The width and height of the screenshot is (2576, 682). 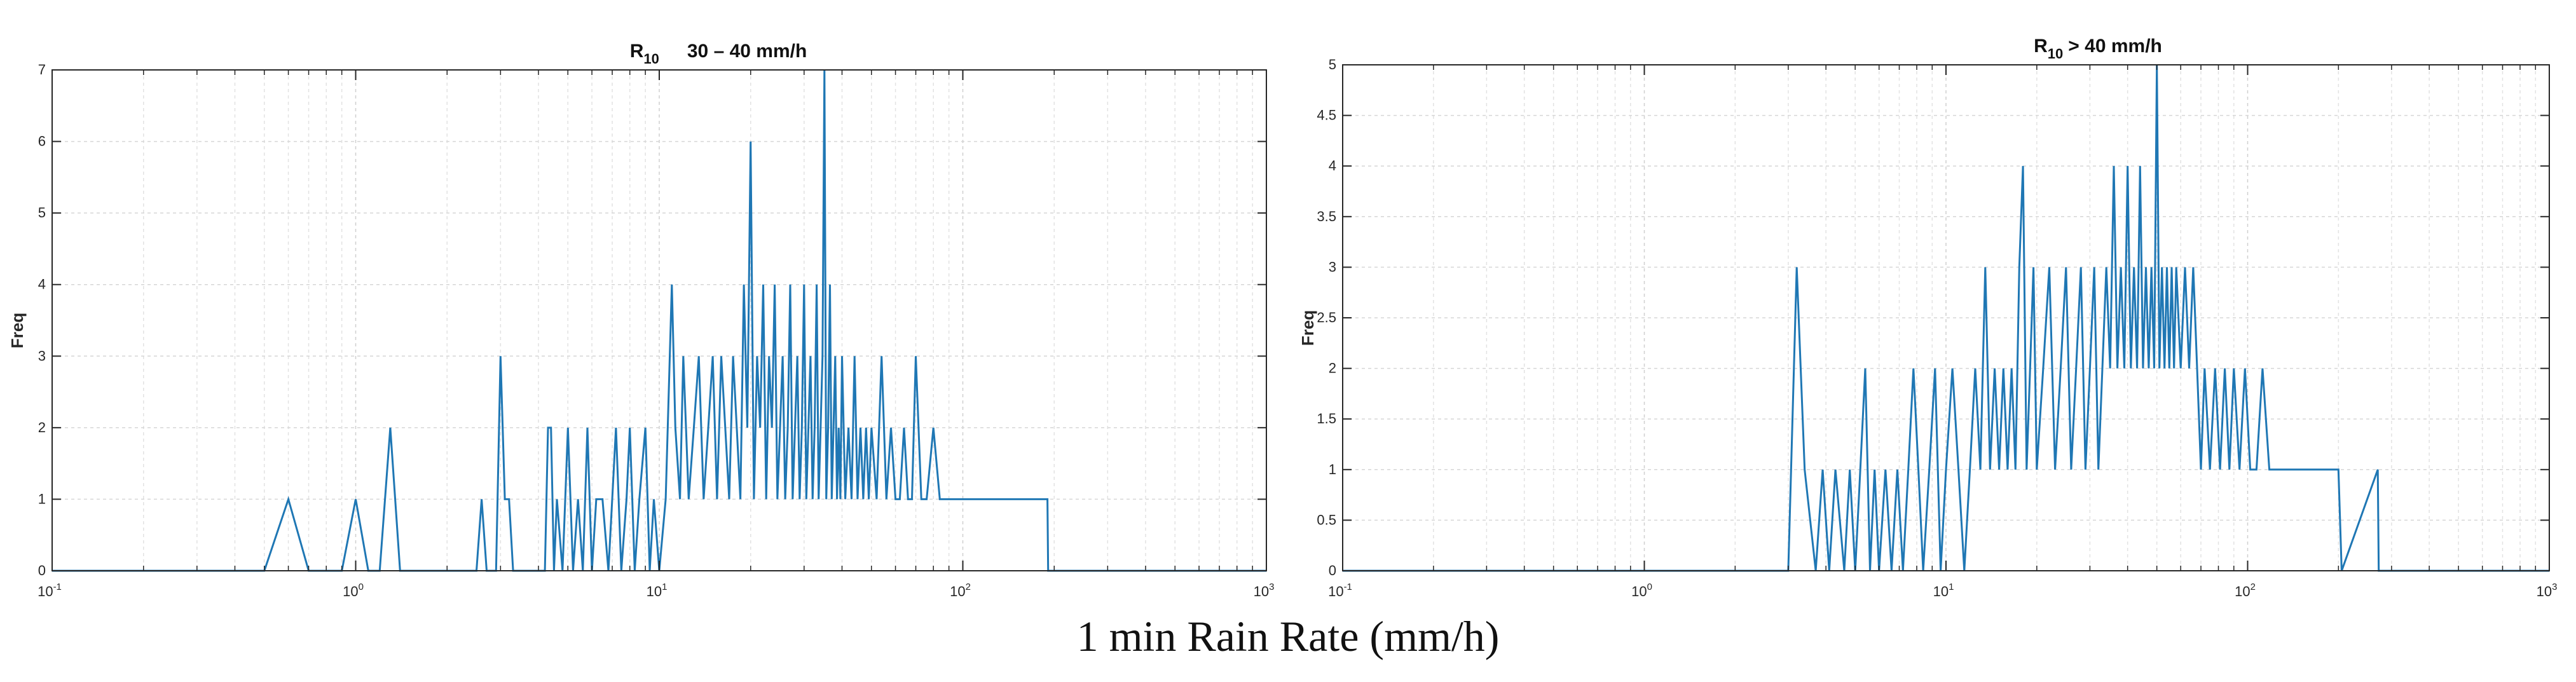 I want to click on right-x-tick-exponent: -1, so click(x=1348, y=587).